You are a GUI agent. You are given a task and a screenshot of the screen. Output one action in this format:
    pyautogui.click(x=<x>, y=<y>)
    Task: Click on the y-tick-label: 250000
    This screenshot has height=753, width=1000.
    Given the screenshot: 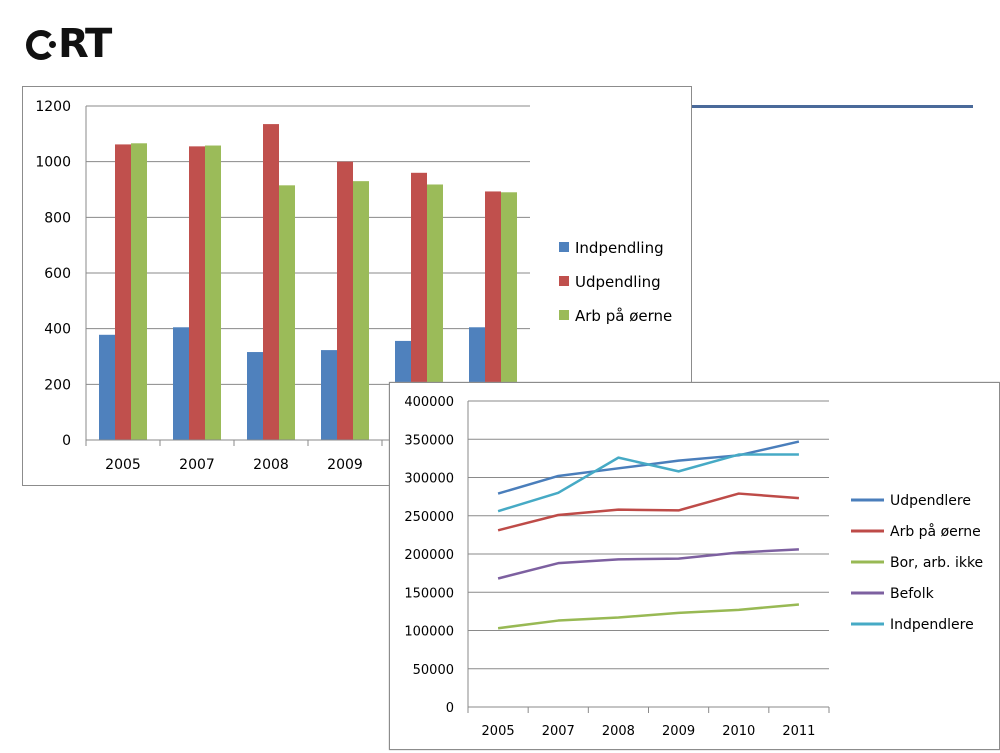 What is the action you would take?
    pyautogui.click(x=429, y=517)
    